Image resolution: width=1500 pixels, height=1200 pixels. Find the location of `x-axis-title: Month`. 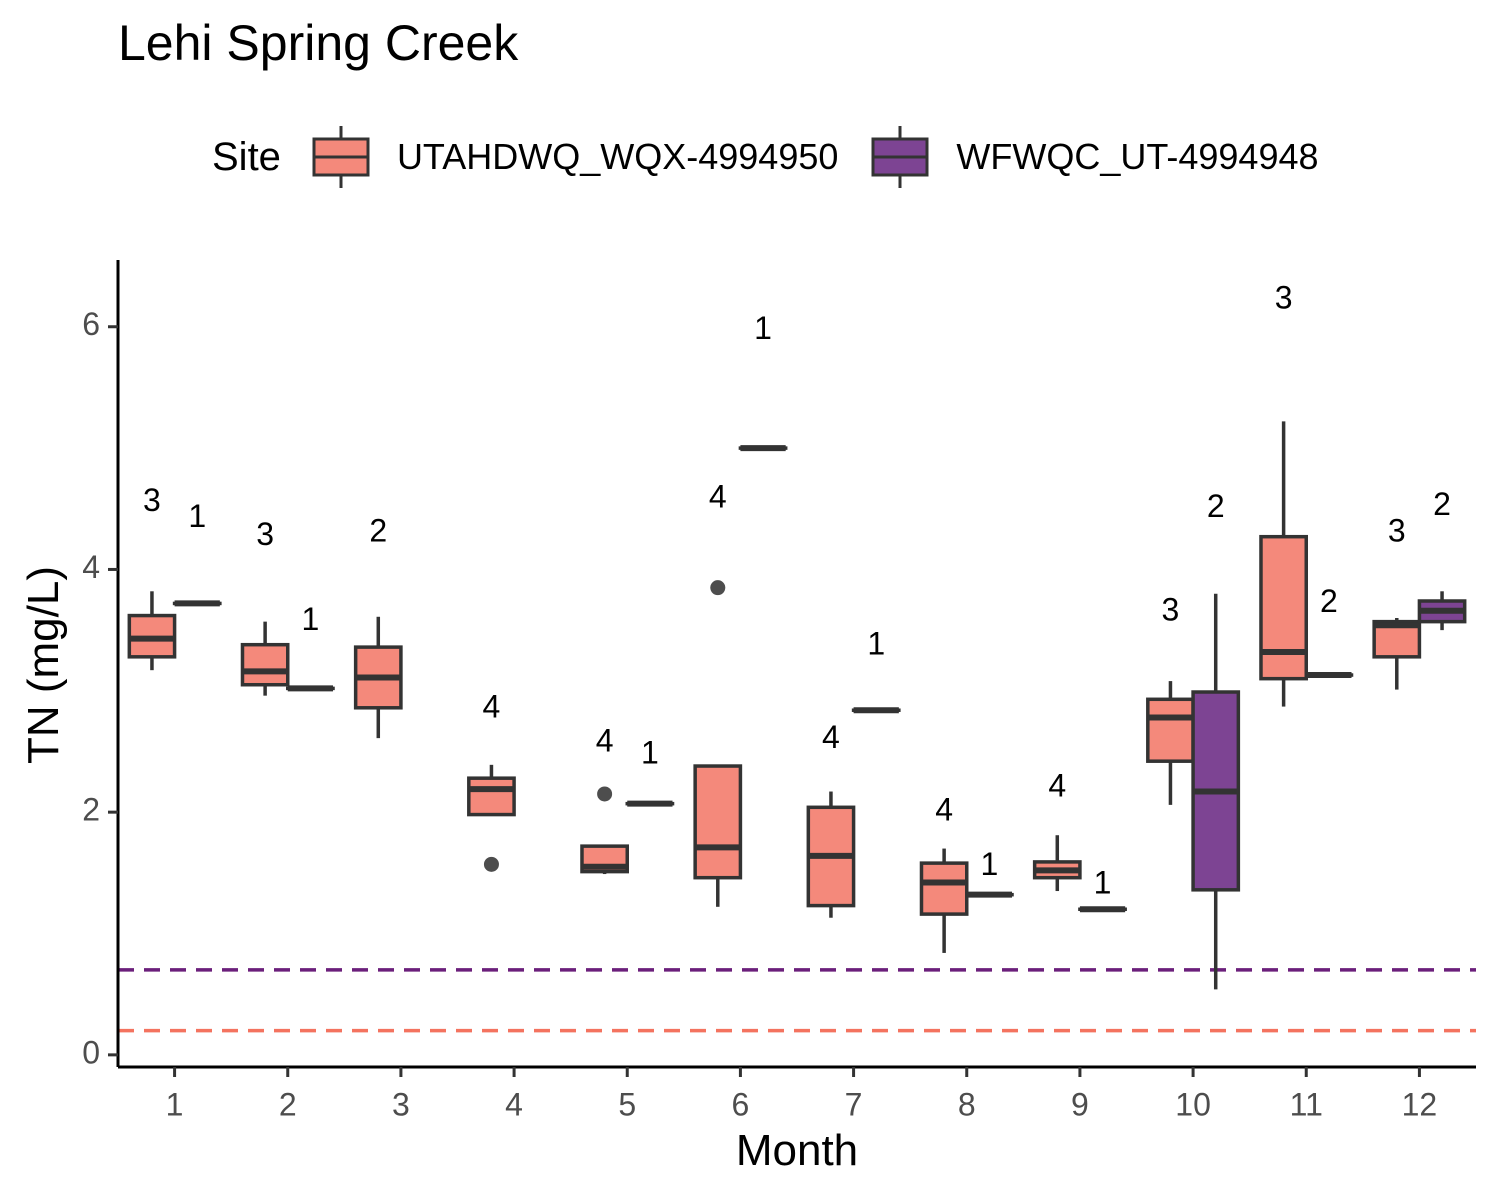

x-axis-title: Month is located at coordinates (797, 1150).